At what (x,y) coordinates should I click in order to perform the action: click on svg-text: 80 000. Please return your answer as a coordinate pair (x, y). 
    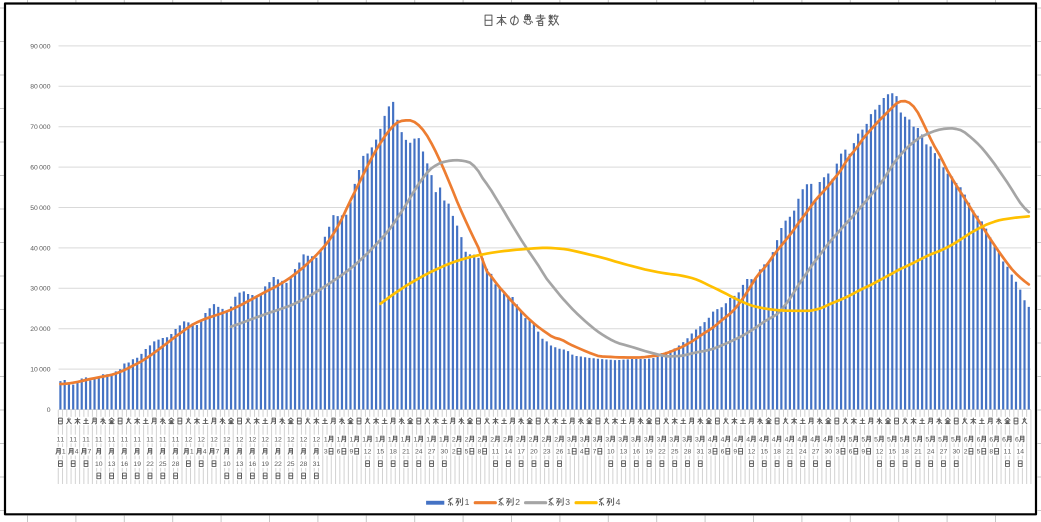
    Looking at the image, I should click on (40, 87).